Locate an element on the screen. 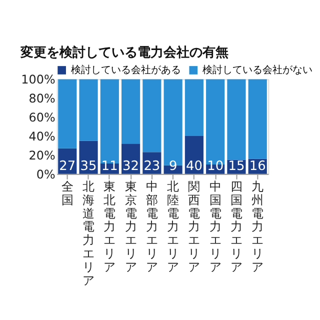 The height and width of the screenshot is (320, 320). data-label: 10 is located at coordinates (215, 166).